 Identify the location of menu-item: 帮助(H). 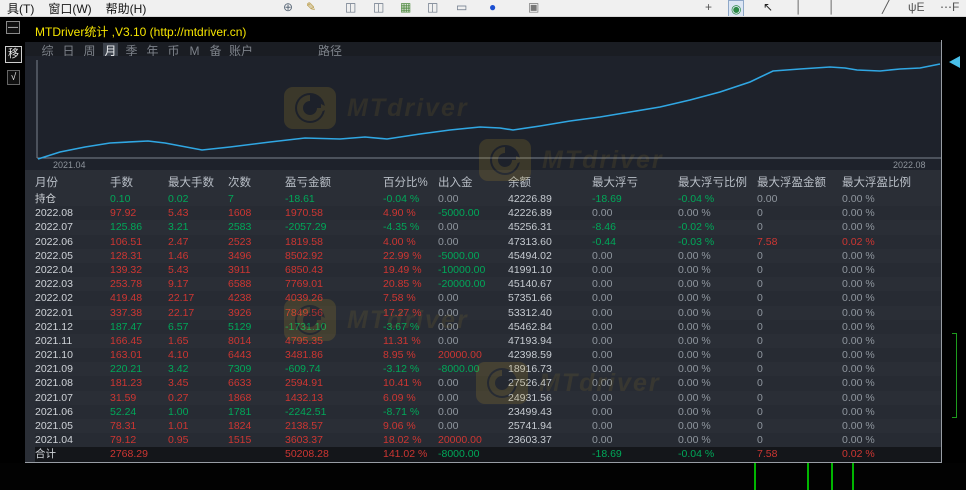
(126, 9).